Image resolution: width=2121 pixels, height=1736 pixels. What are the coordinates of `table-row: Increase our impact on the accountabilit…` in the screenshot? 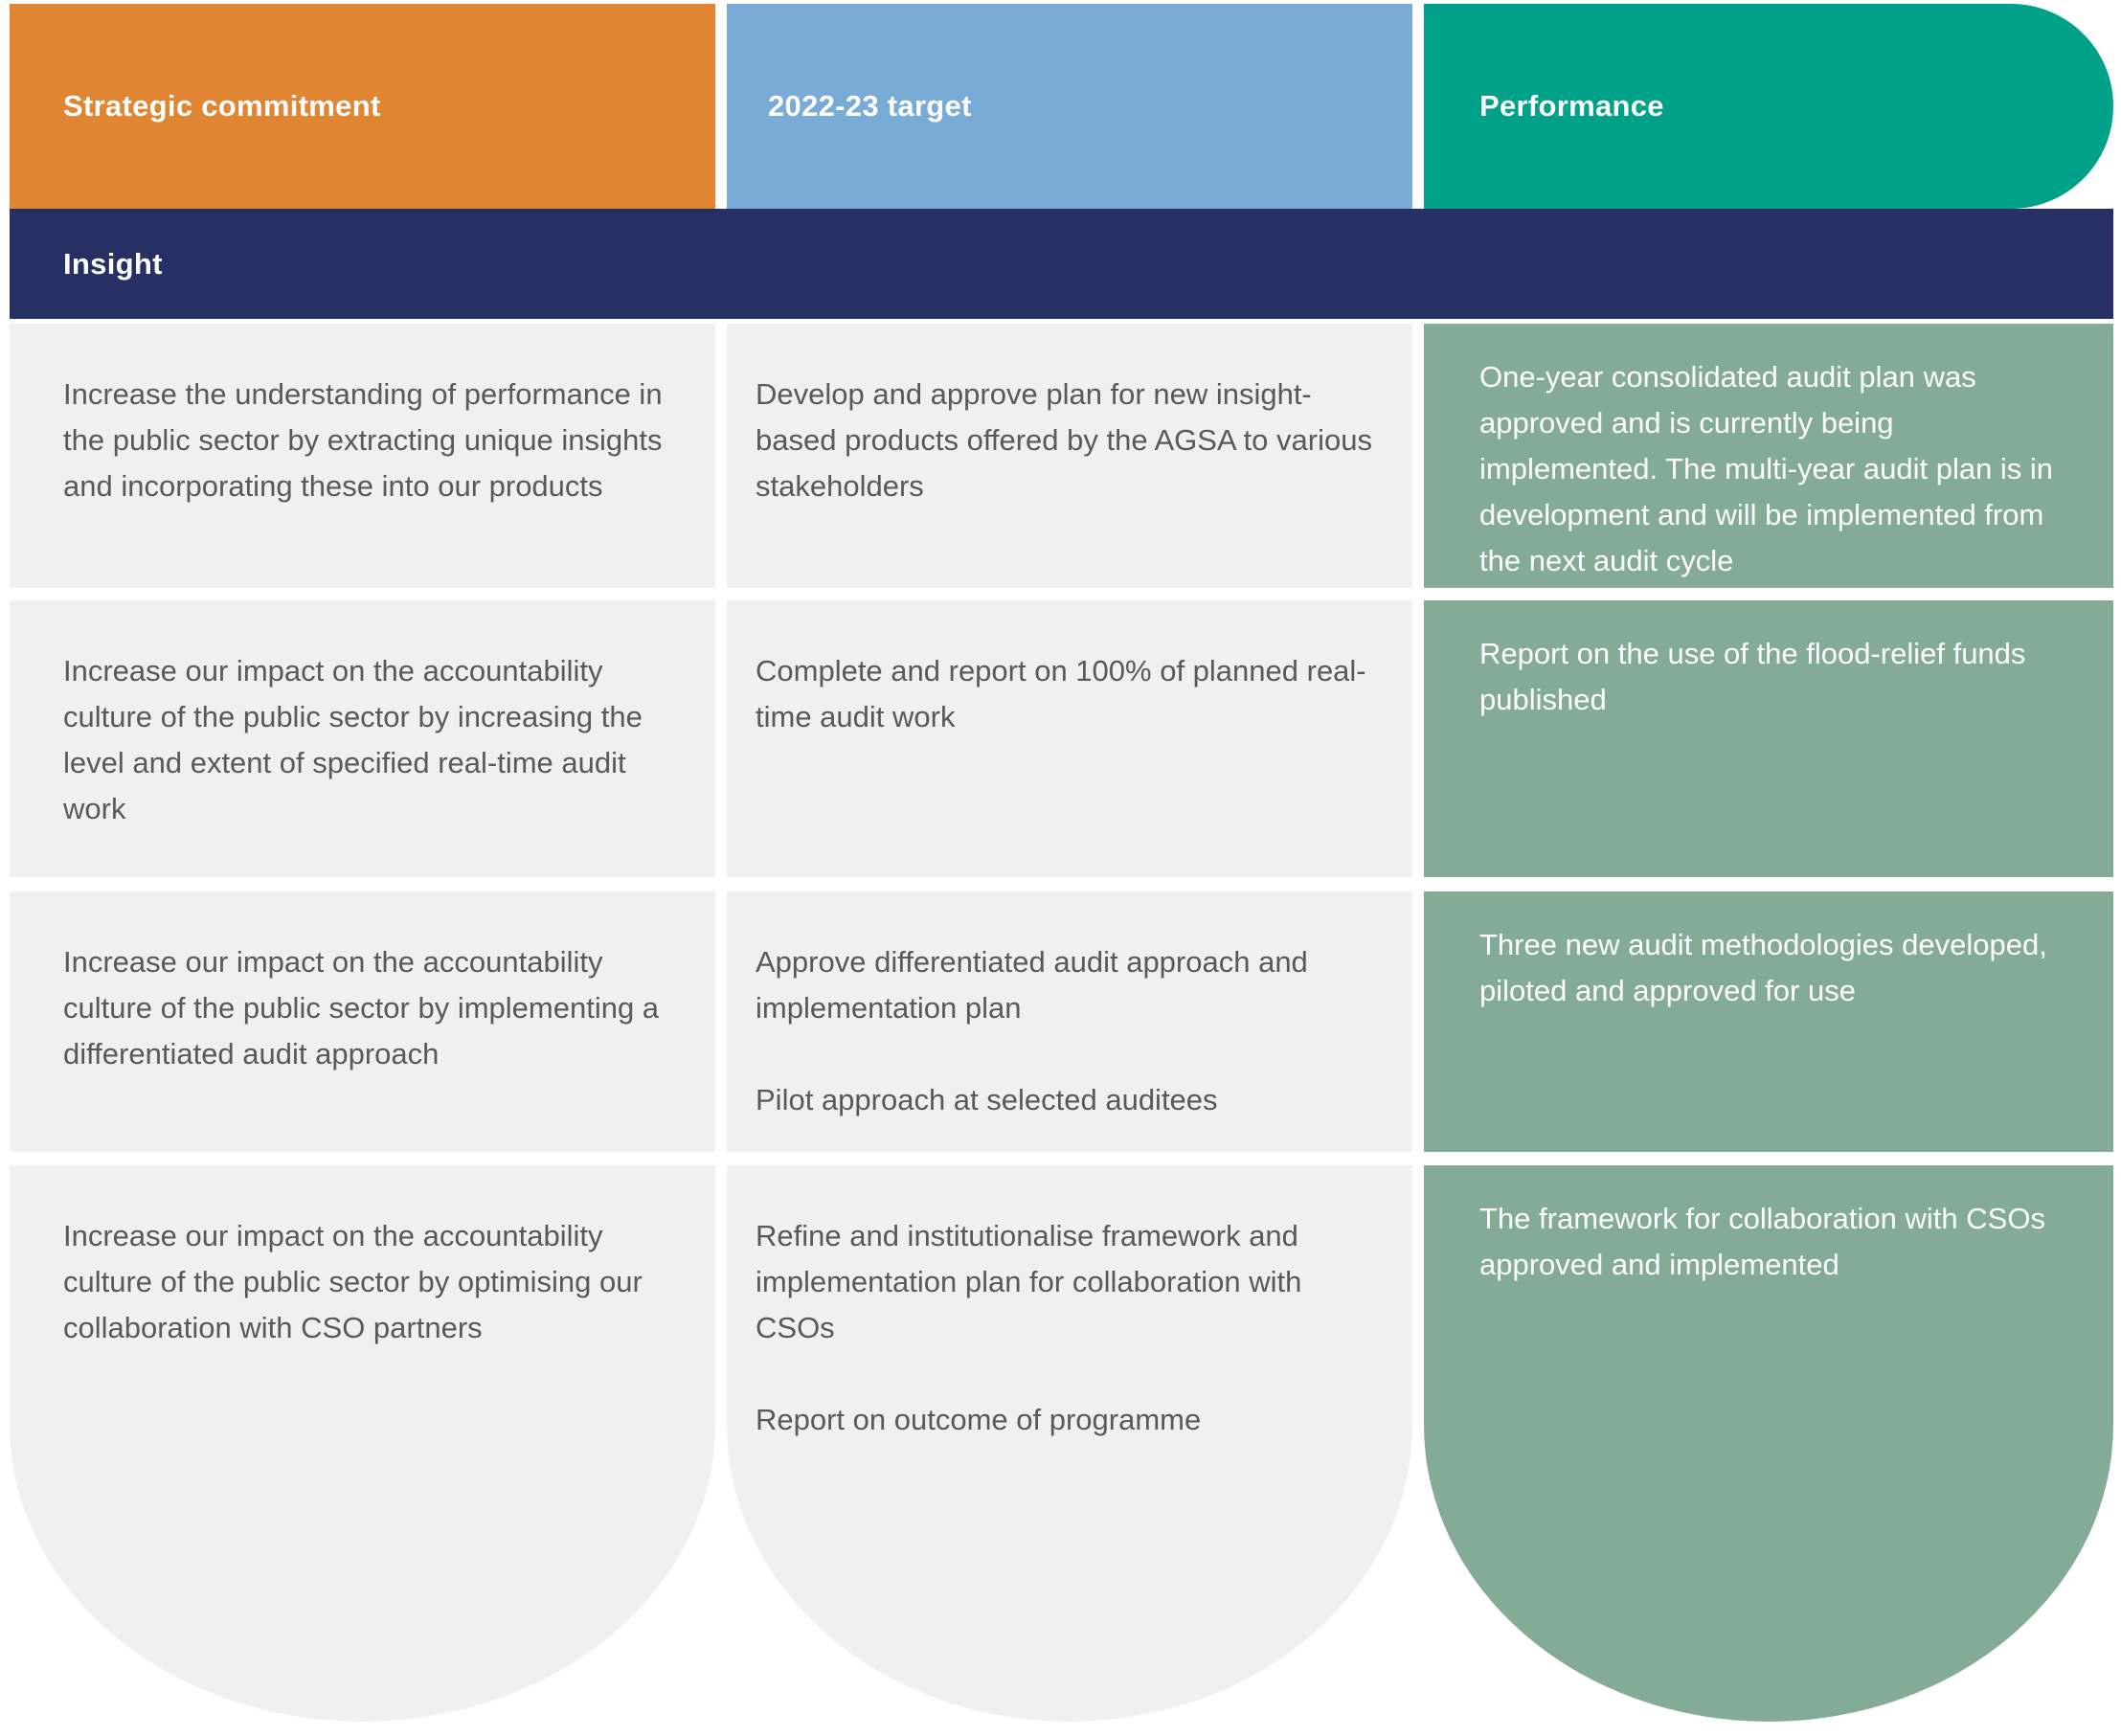 It's located at (1061, 1022).